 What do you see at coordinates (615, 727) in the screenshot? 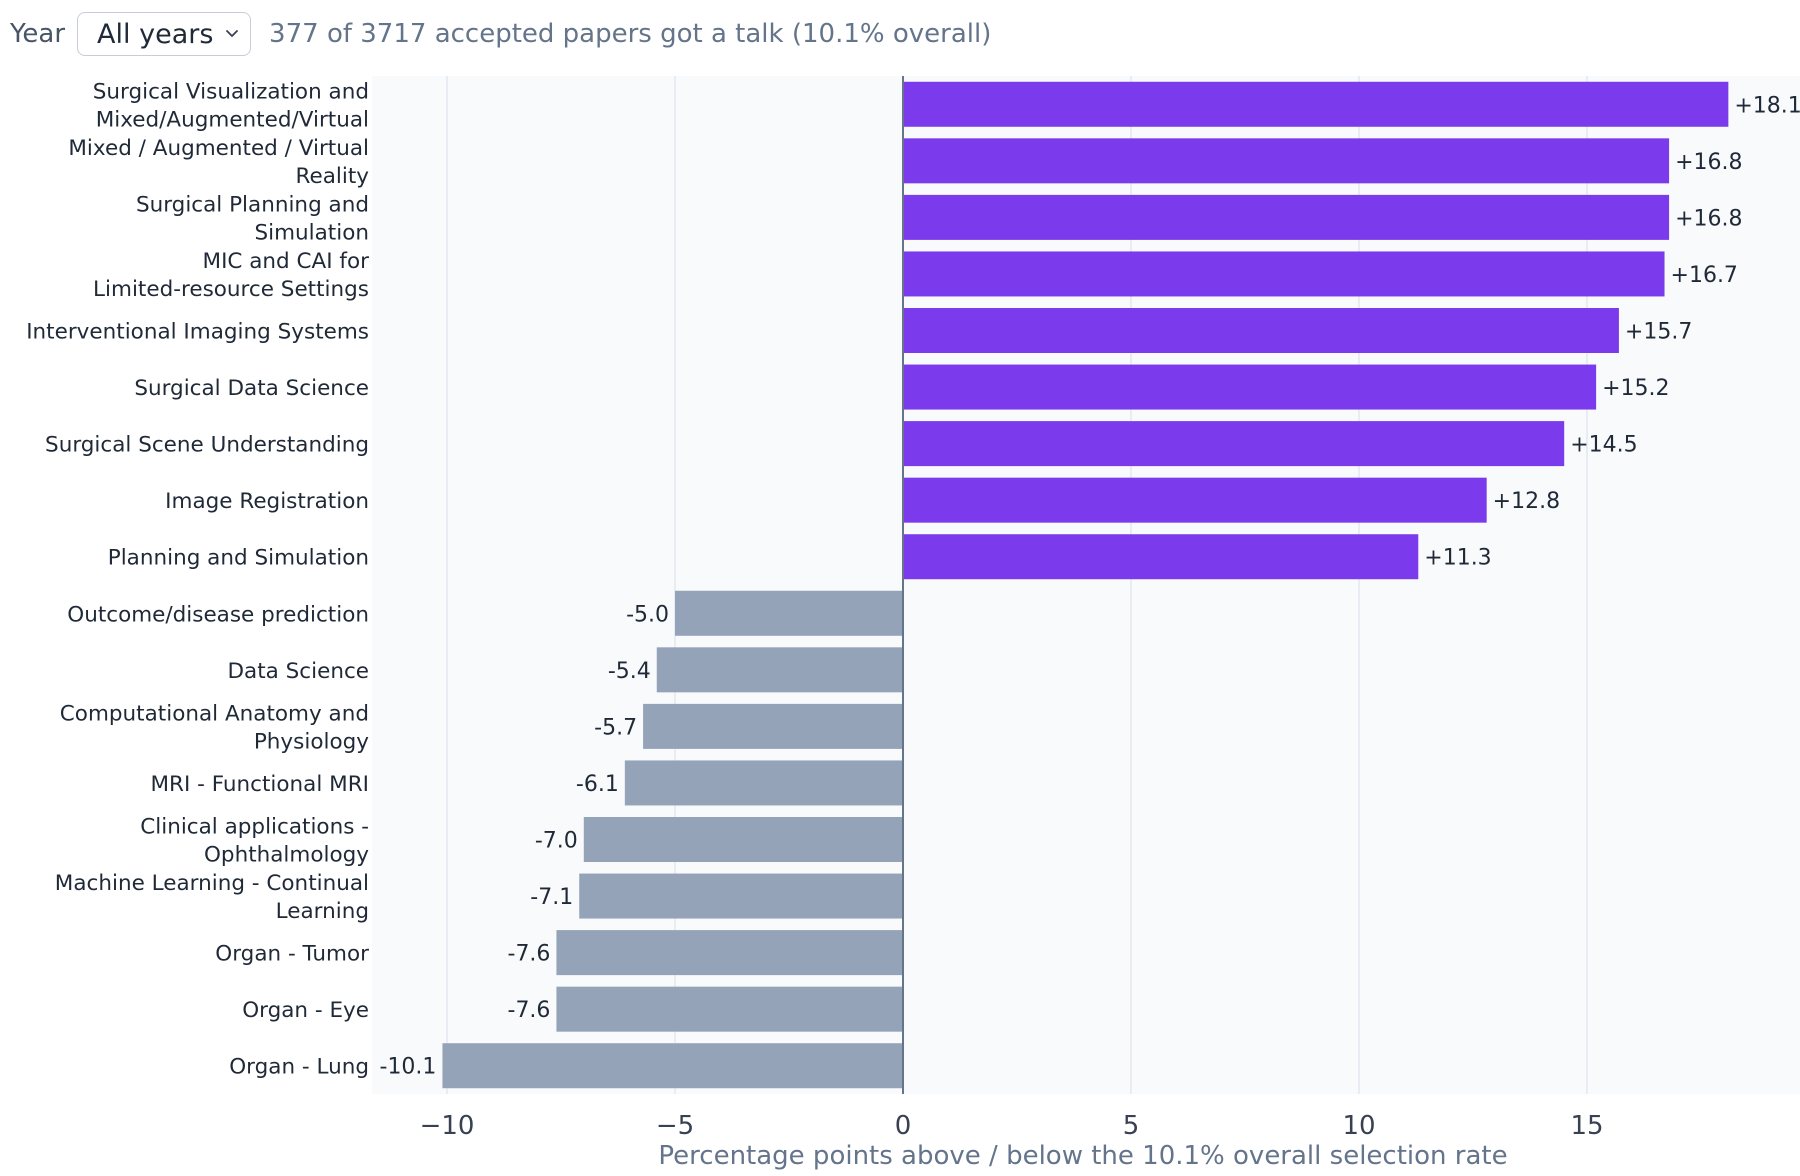
I see `value-label: -5.7` at bounding box center [615, 727].